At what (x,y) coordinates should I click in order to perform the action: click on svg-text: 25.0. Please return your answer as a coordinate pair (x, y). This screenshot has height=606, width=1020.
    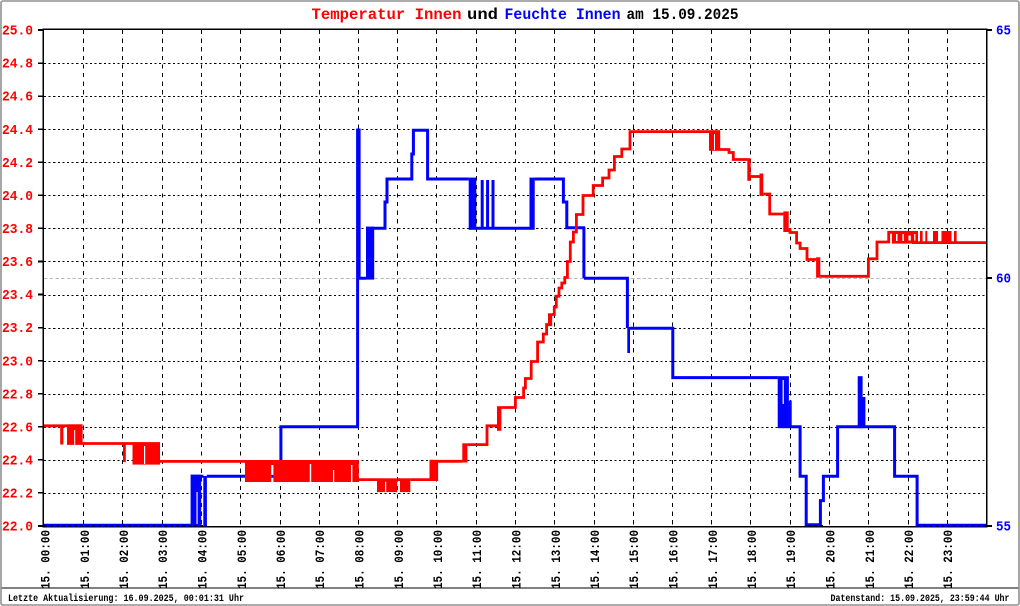
    Looking at the image, I should click on (17, 32).